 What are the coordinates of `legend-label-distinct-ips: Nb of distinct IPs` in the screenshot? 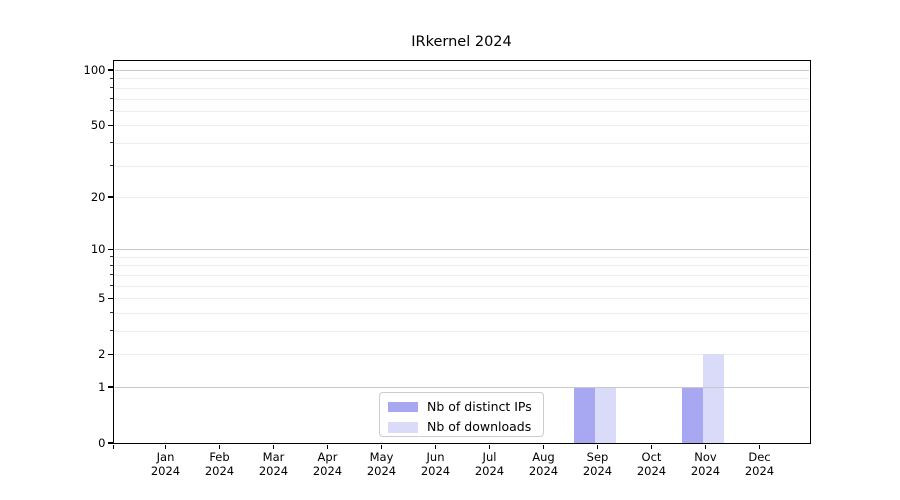 It's located at (479, 406).